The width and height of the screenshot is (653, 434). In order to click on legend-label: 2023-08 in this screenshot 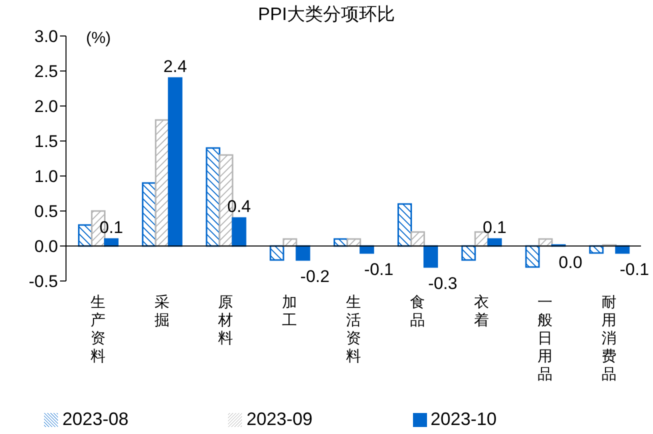, I will do `click(95, 419)`.